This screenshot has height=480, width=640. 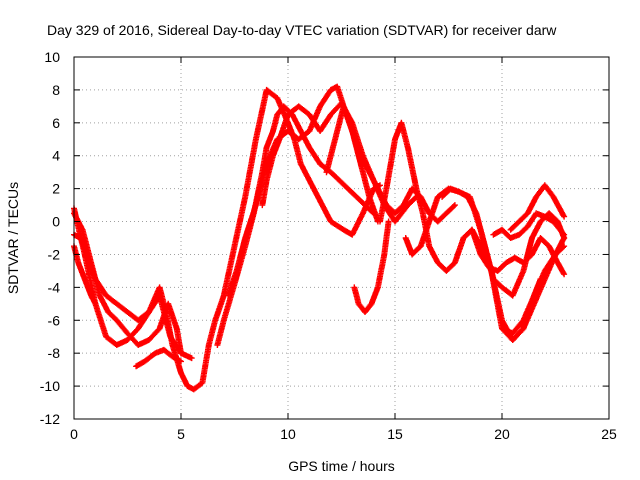 I want to click on y-tick-label: 8, so click(x=56, y=90).